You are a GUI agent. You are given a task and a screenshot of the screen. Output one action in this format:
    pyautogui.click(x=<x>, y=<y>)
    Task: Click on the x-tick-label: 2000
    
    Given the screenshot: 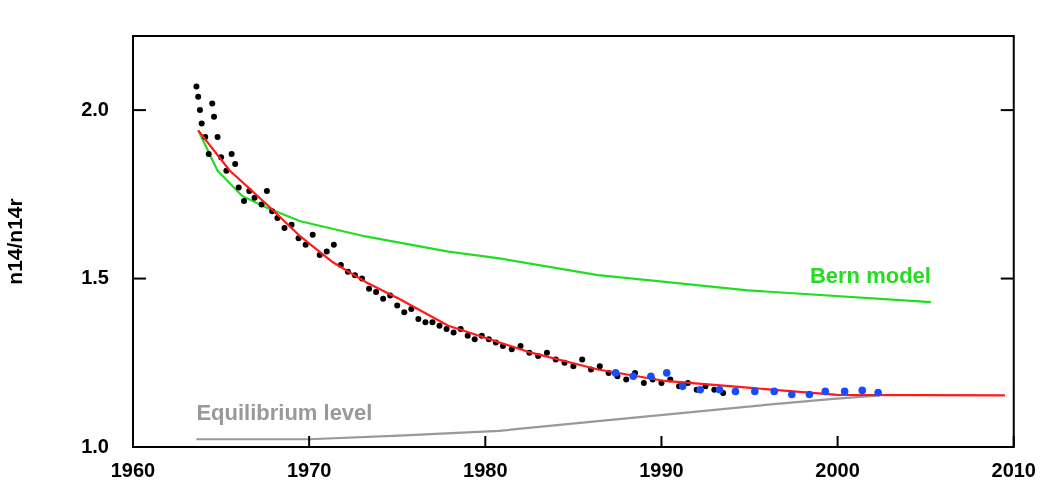 What is the action you would take?
    pyautogui.click(x=837, y=469)
    